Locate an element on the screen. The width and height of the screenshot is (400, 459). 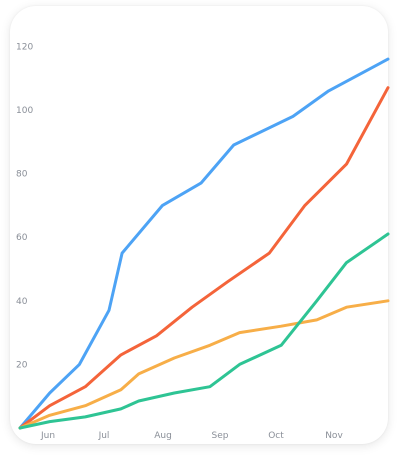
x-tick-label: Aug is located at coordinates (163, 436).